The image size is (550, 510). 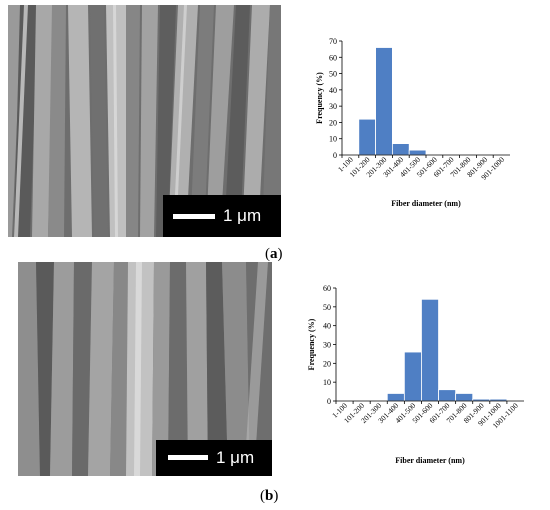 I want to click on x-axis-title-0: Fiber diameter (nm), so click(x=426, y=203).